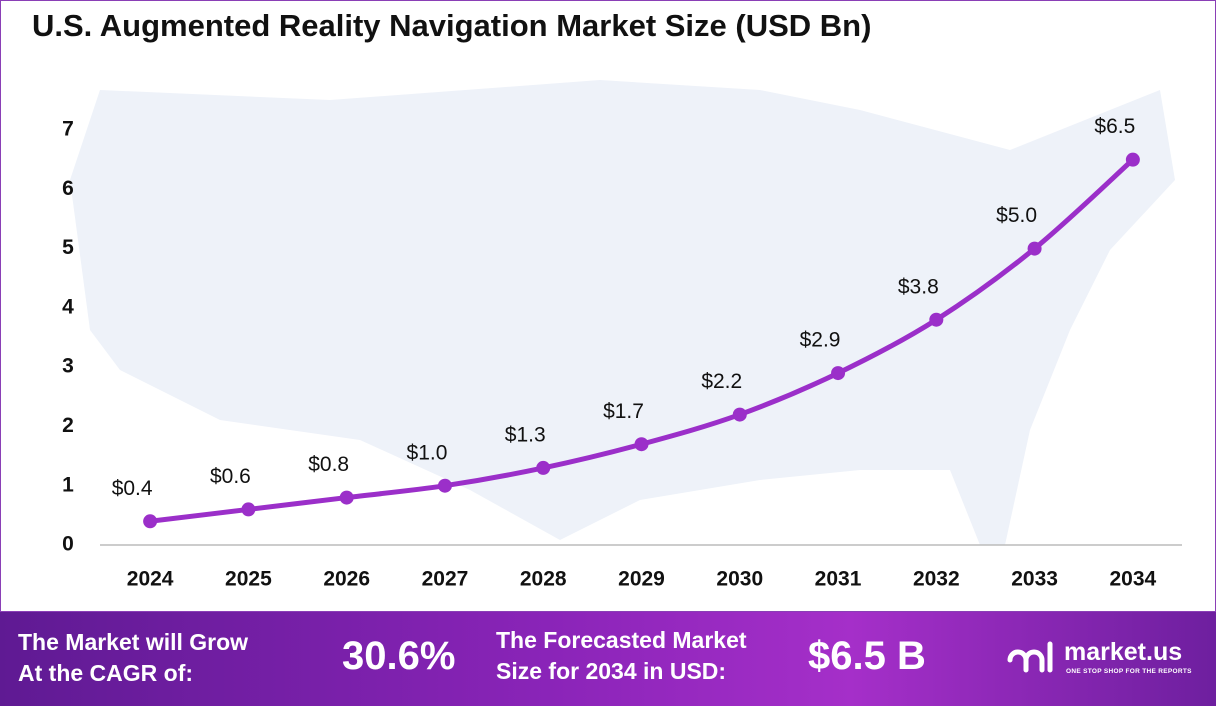 The height and width of the screenshot is (706, 1216). I want to click on x-tick-label: 2025, so click(248, 579).